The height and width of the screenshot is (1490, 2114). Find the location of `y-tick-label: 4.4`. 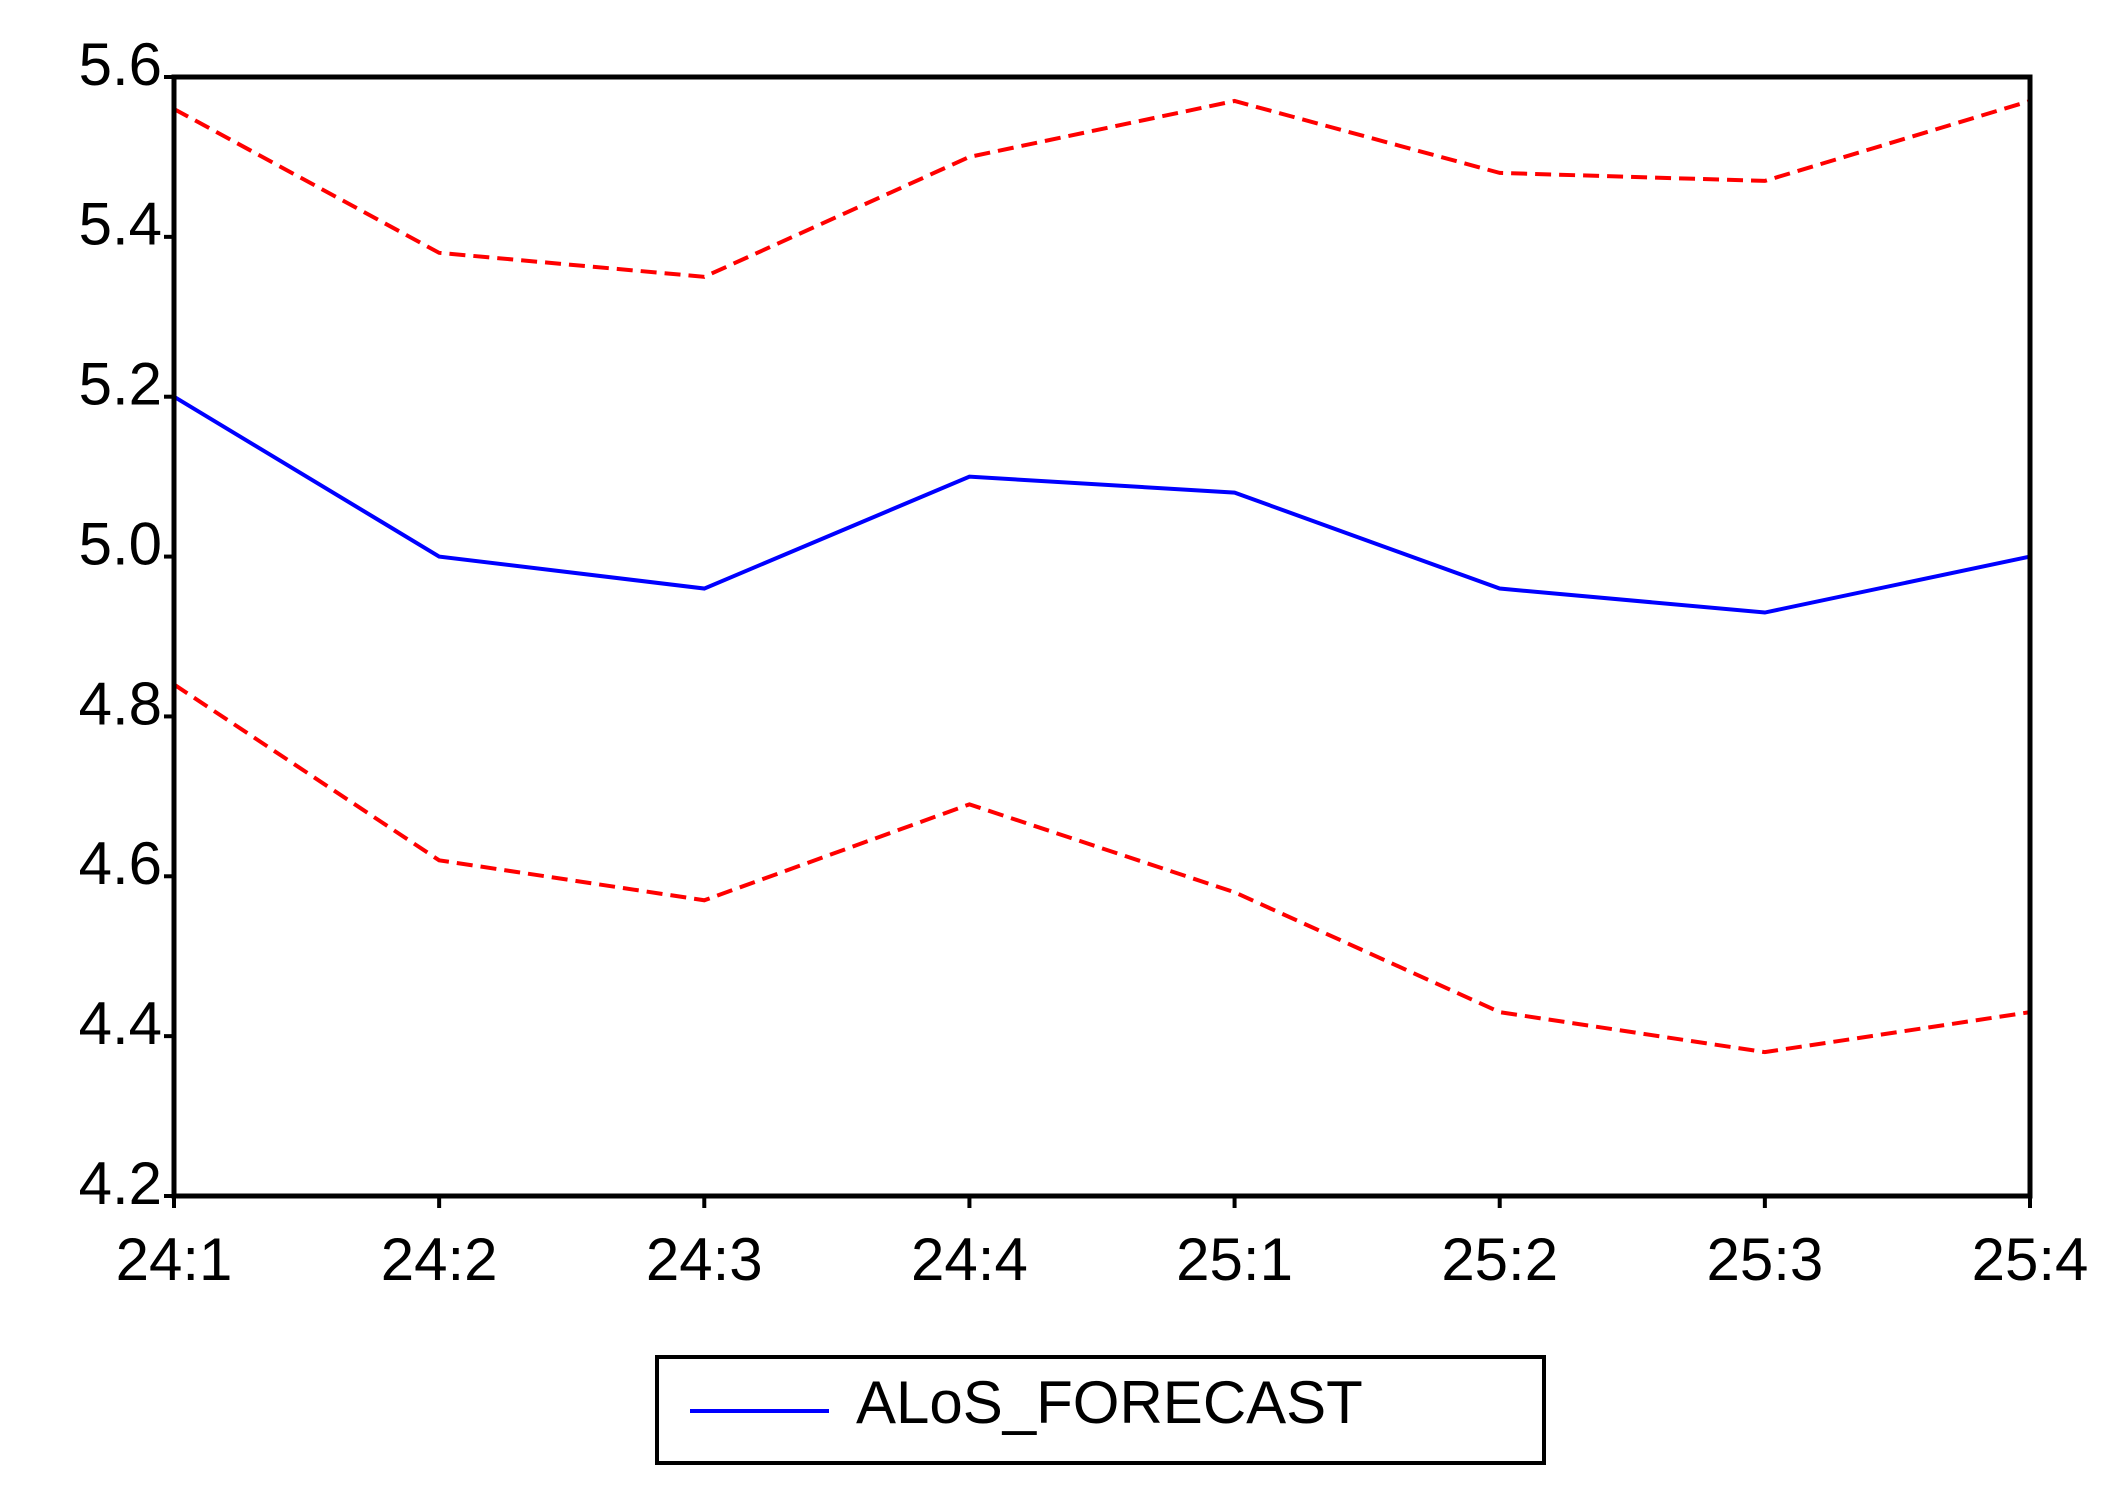

y-tick-label: 4.4 is located at coordinates (120, 1023).